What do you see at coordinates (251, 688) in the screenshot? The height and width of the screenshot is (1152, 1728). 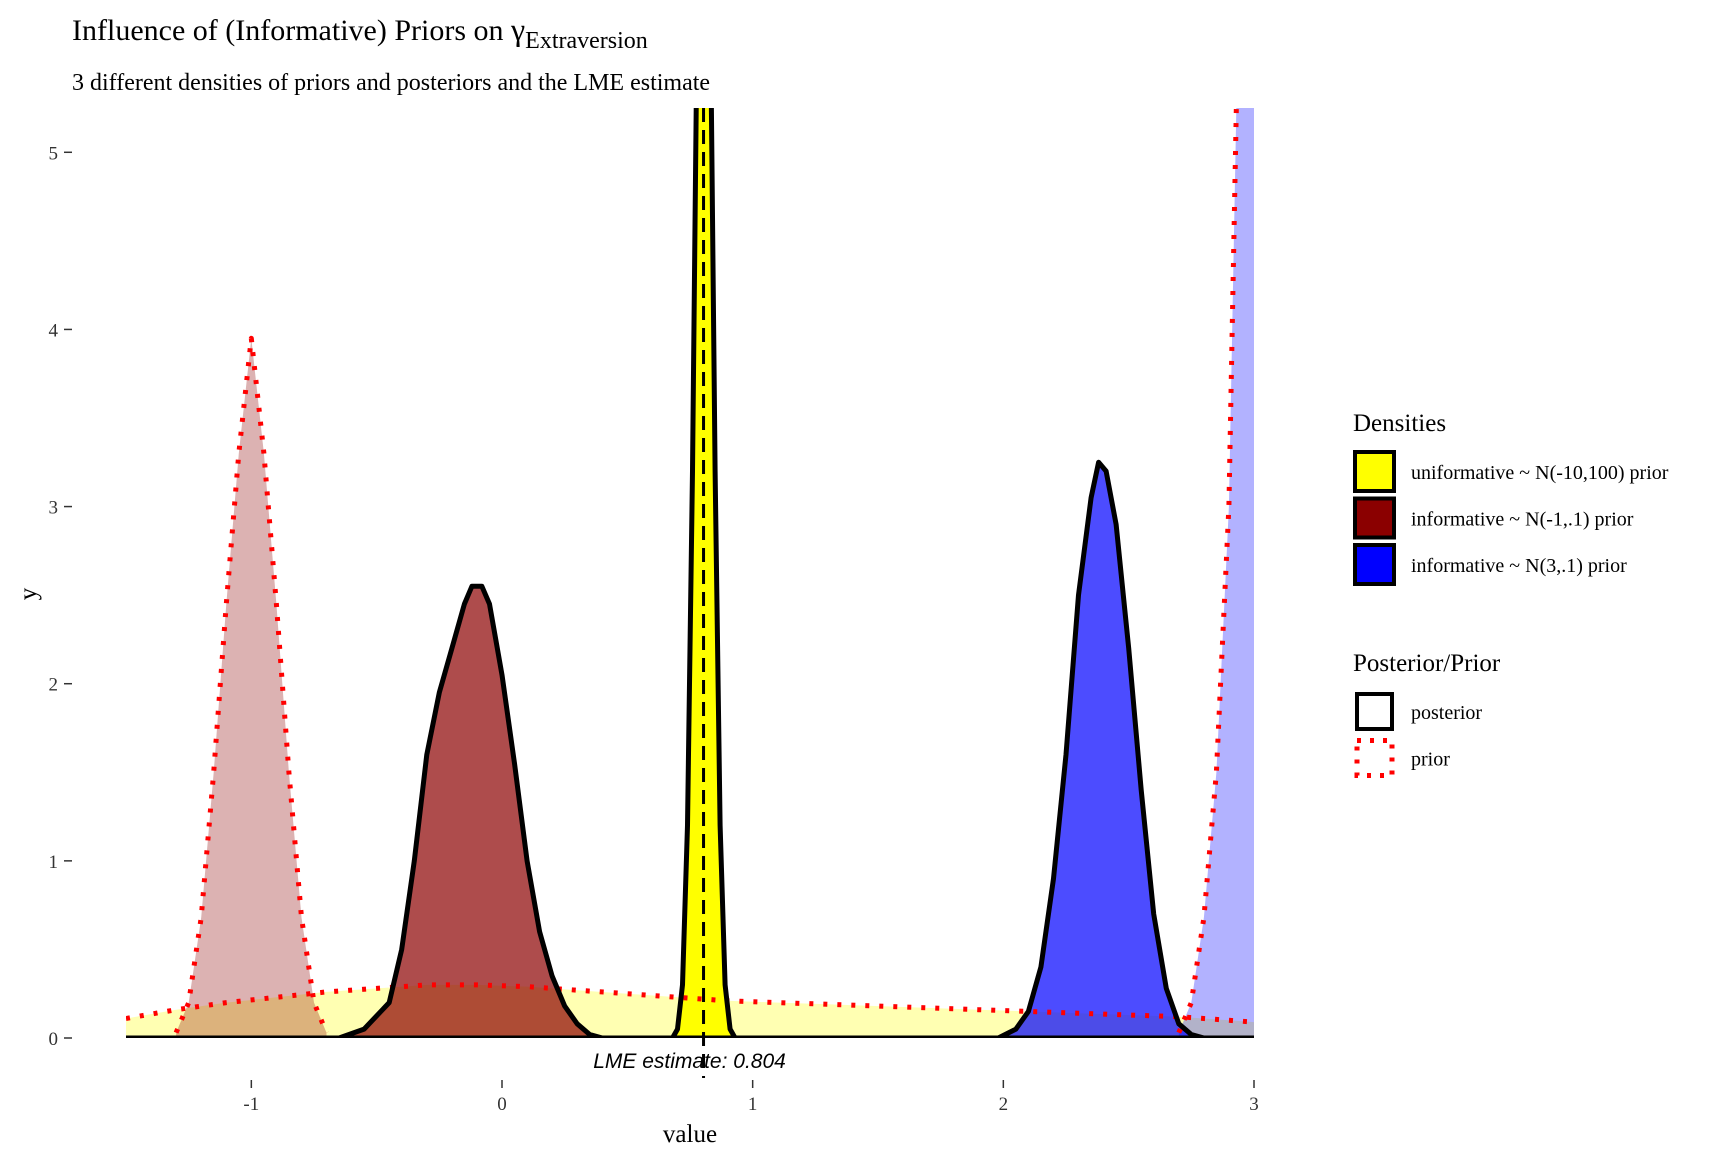 I see `informative-n-1-1-prior-prior-fill` at bounding box center [251, 688].